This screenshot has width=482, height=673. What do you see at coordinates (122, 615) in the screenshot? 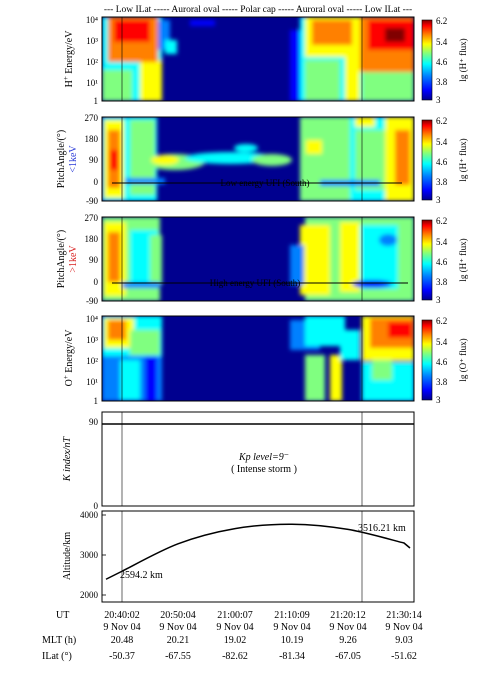
I see `ut-value: 20:40:02` at bounding box center [122, 615].